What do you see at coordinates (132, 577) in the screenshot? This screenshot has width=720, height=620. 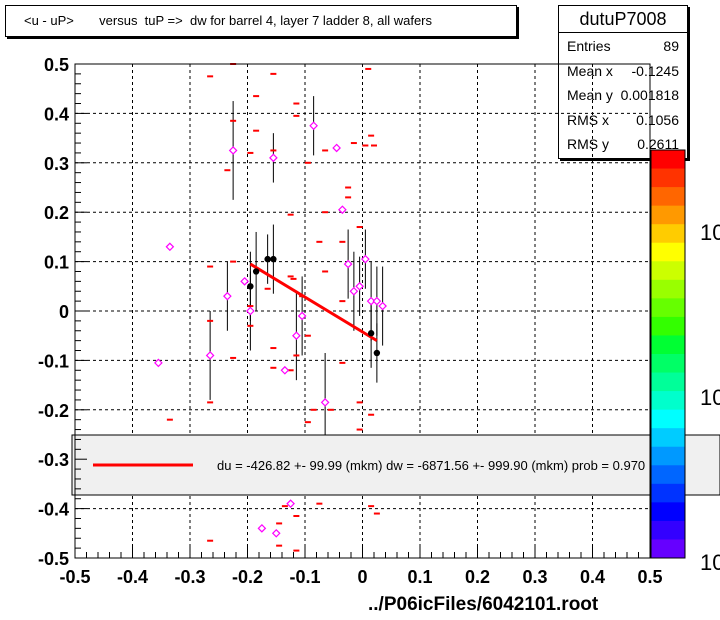 I see `x-tick-label: -0.4` at bounding box center [132, 577].